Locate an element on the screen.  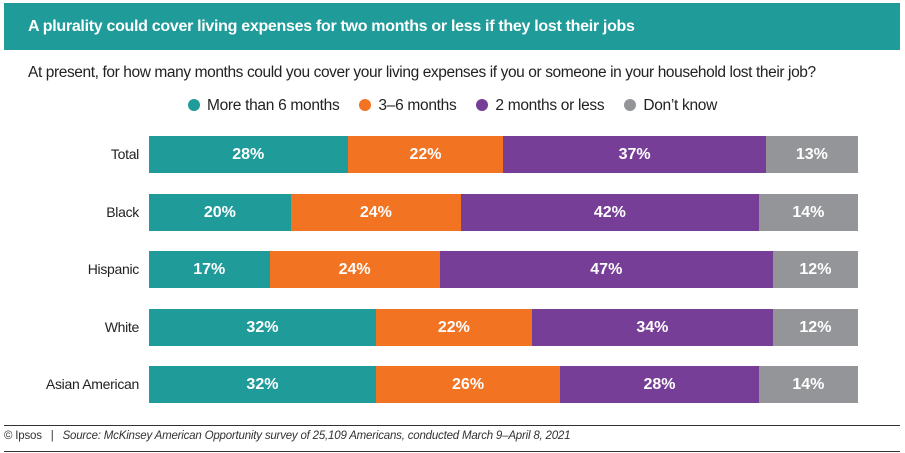
category-label: Hispanic is located at coordinates (113, 269).